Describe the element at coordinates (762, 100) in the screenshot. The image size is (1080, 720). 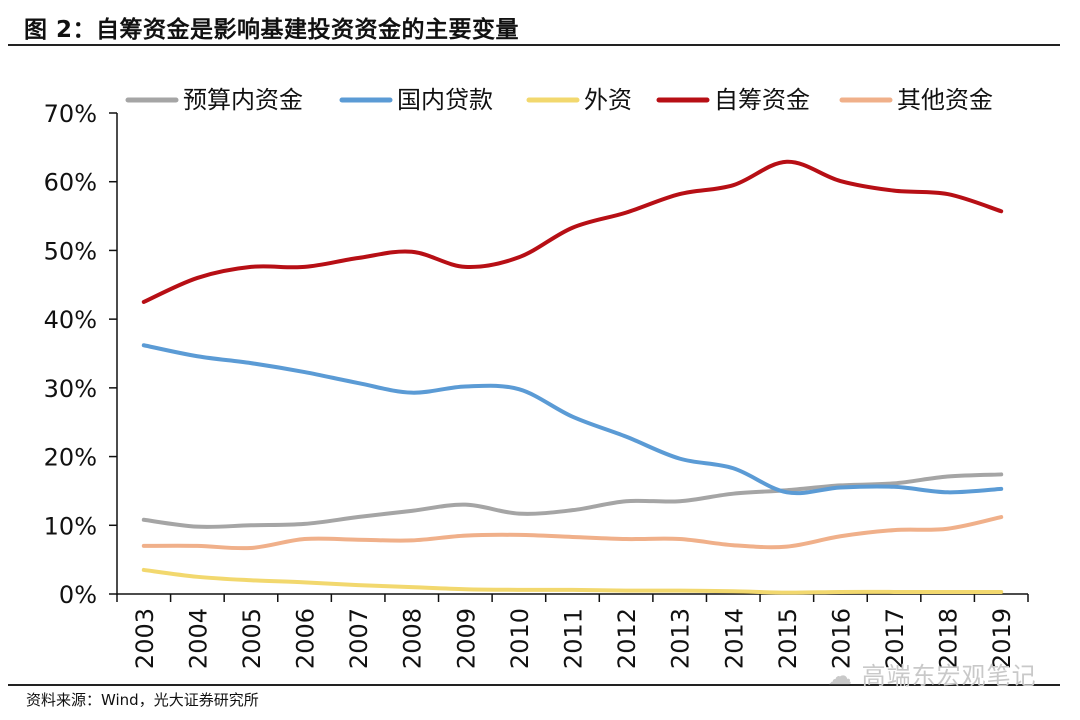
I see `legend-label: 自筹资金` at that location.